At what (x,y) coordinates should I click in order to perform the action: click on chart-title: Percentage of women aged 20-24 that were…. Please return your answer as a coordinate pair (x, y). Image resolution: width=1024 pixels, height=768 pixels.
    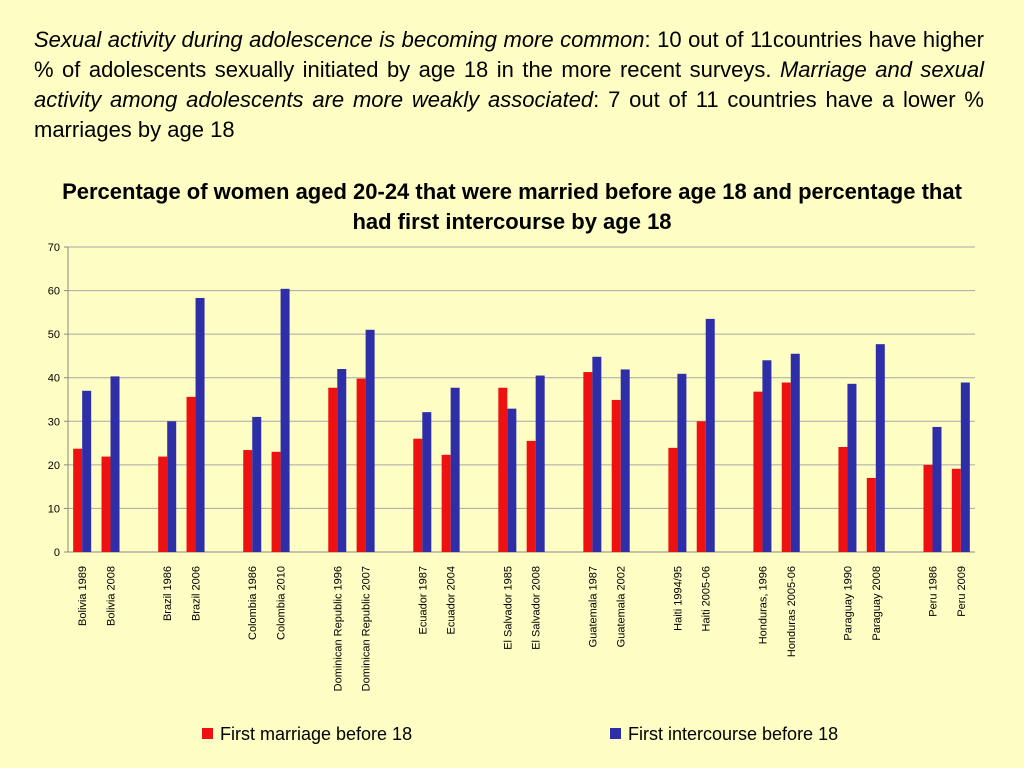
    Looking at the image, I should click on (512, 206).